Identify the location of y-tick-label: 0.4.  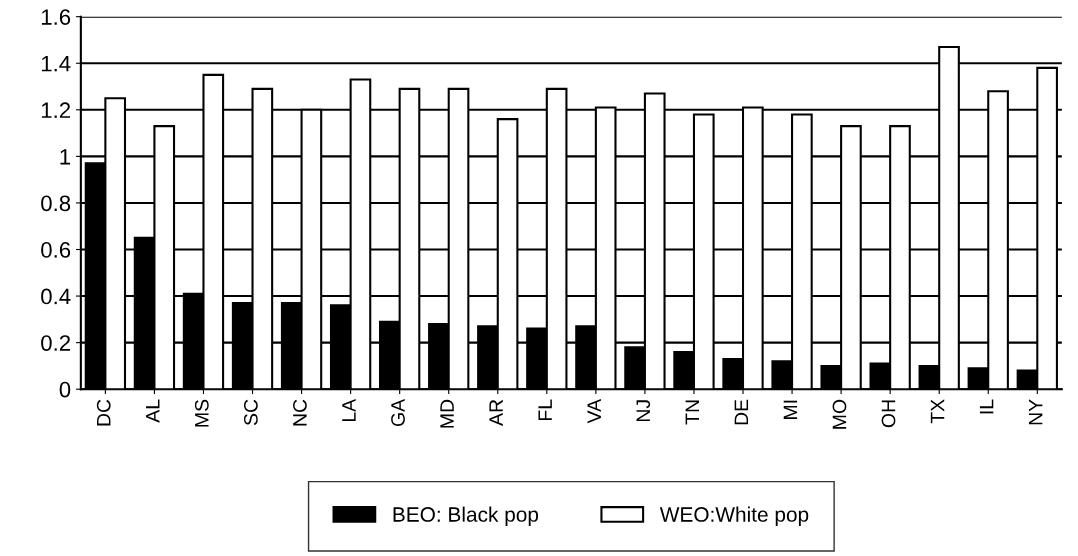
(56, 296).